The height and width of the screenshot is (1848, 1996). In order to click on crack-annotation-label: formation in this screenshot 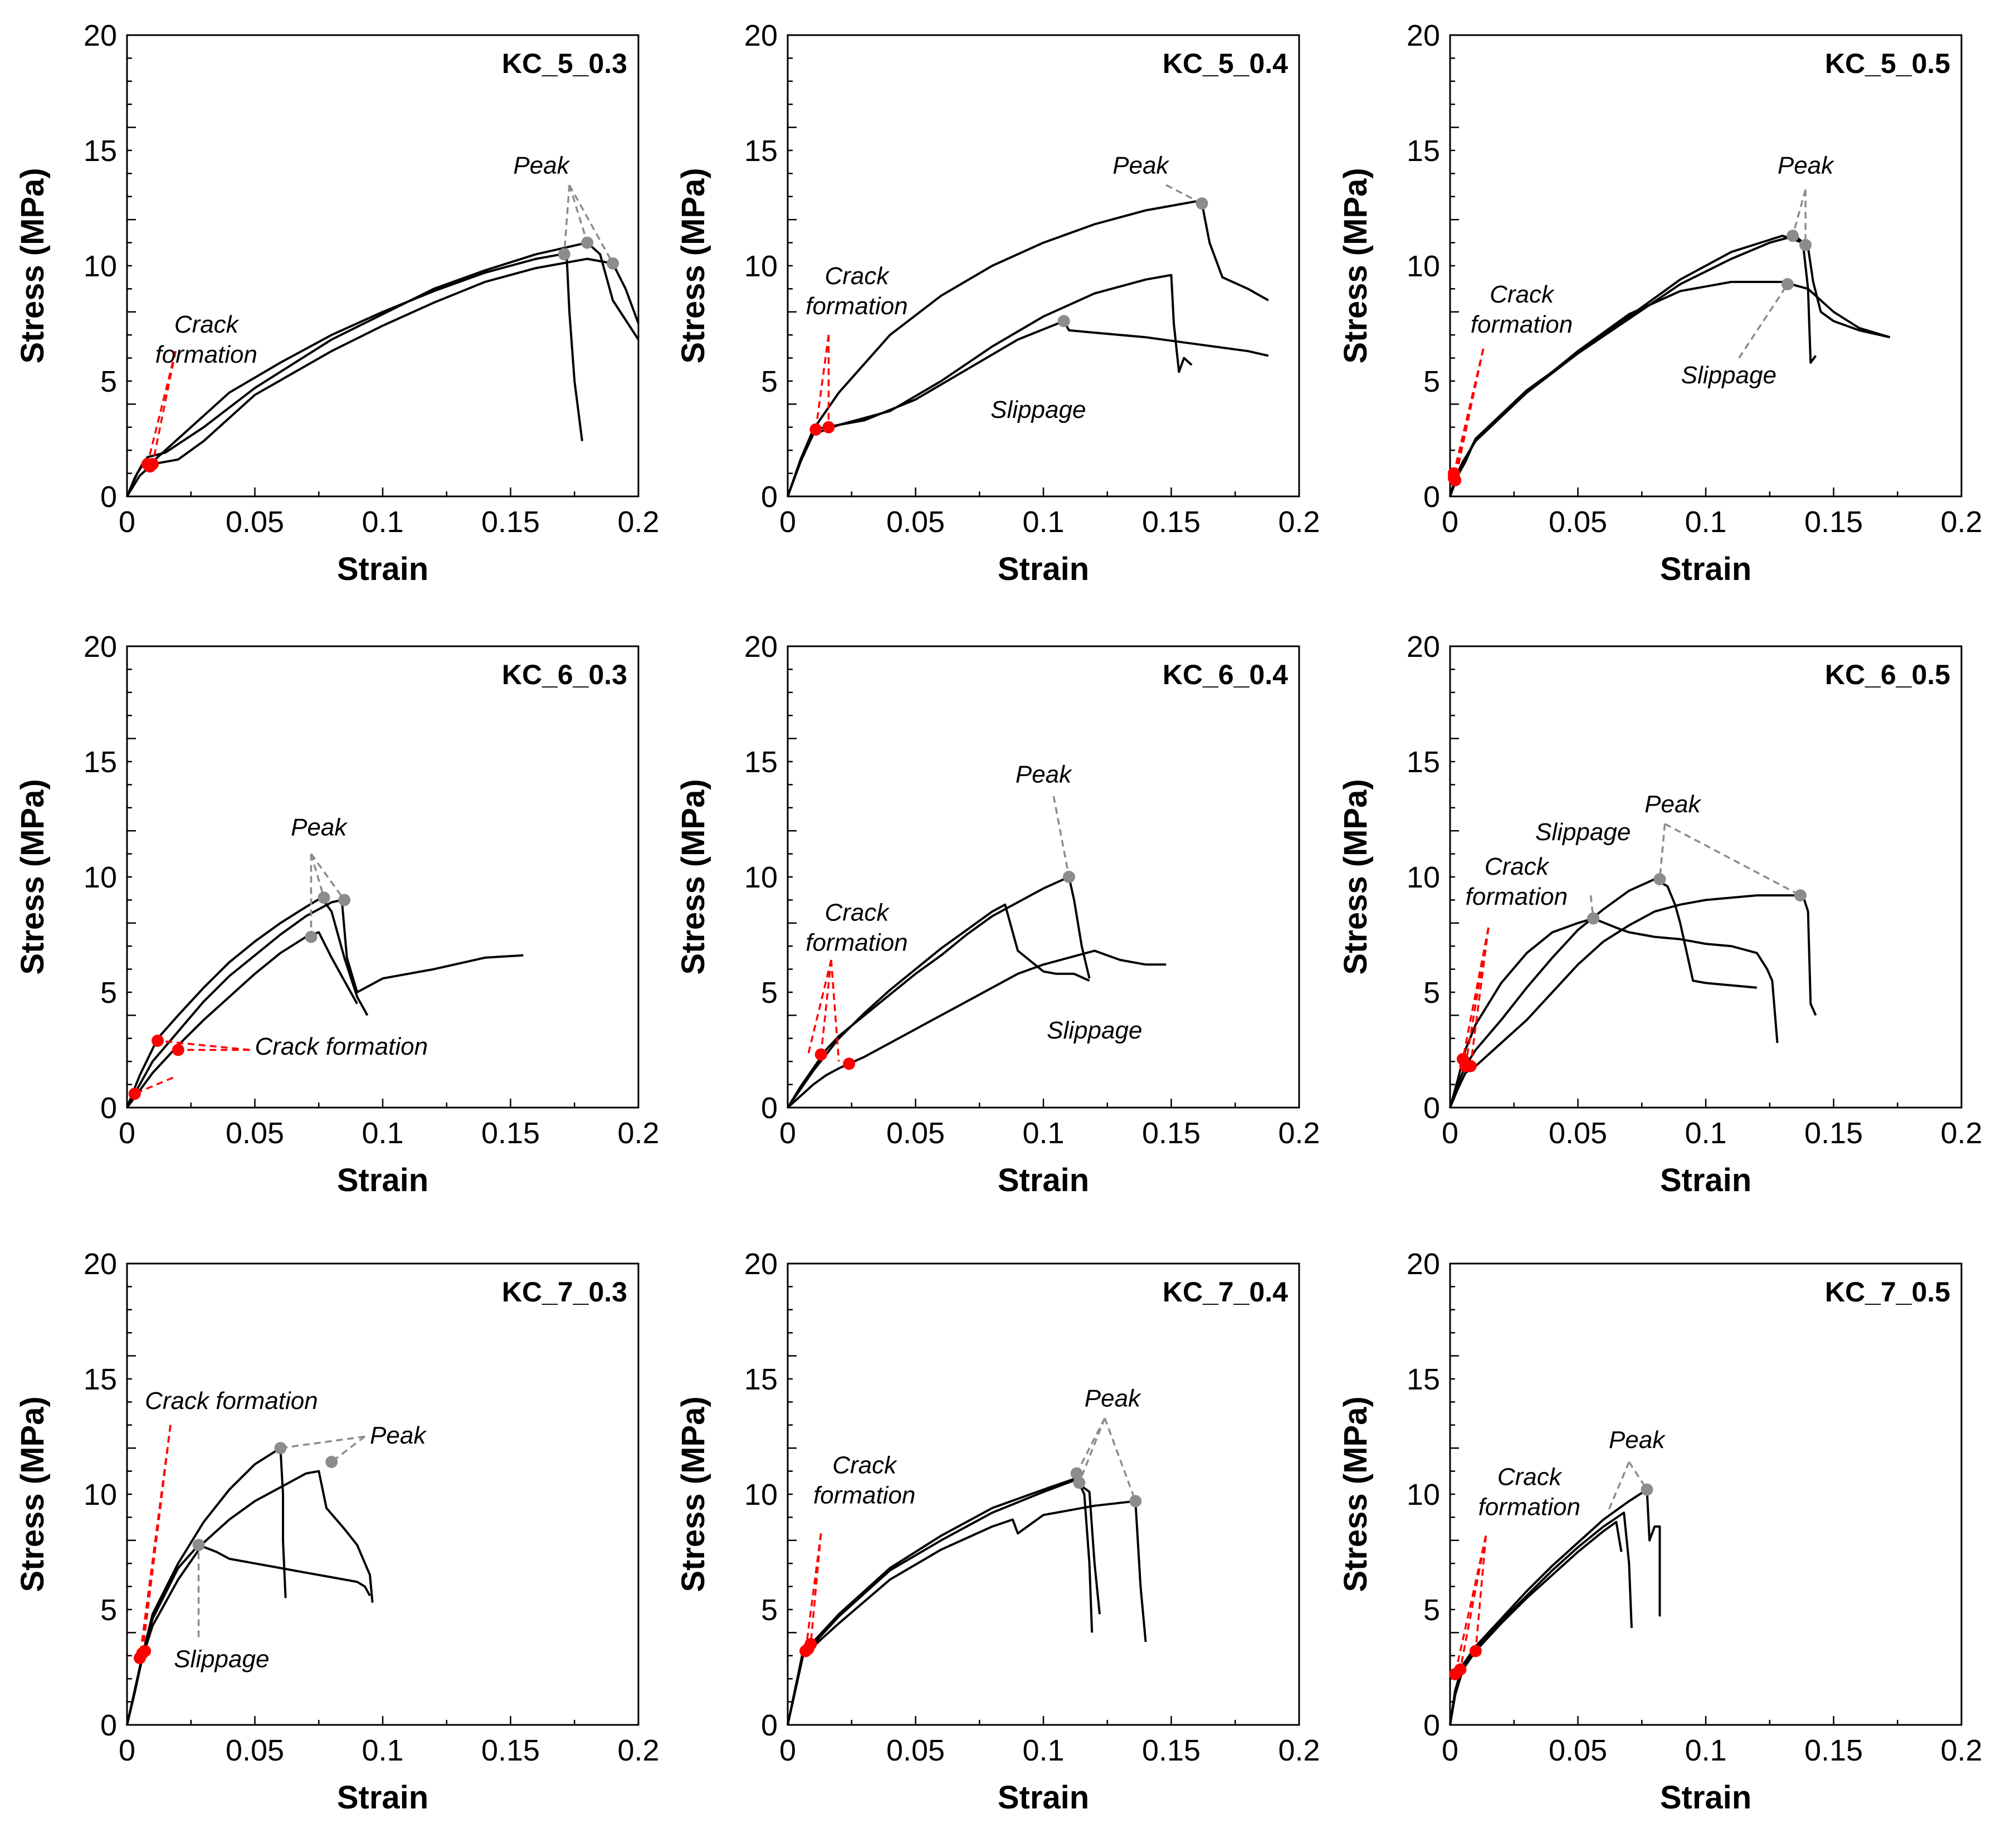, I will do `click(1529, 1506)`.